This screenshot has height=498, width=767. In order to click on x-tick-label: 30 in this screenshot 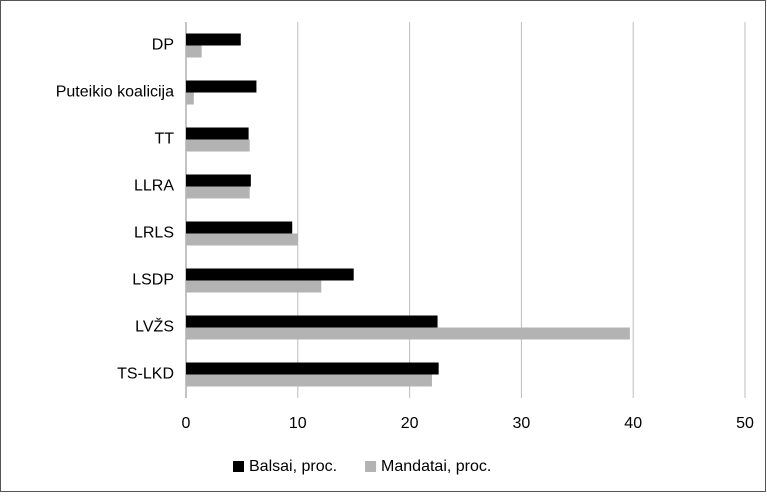, I will do `click(522, 423)`.